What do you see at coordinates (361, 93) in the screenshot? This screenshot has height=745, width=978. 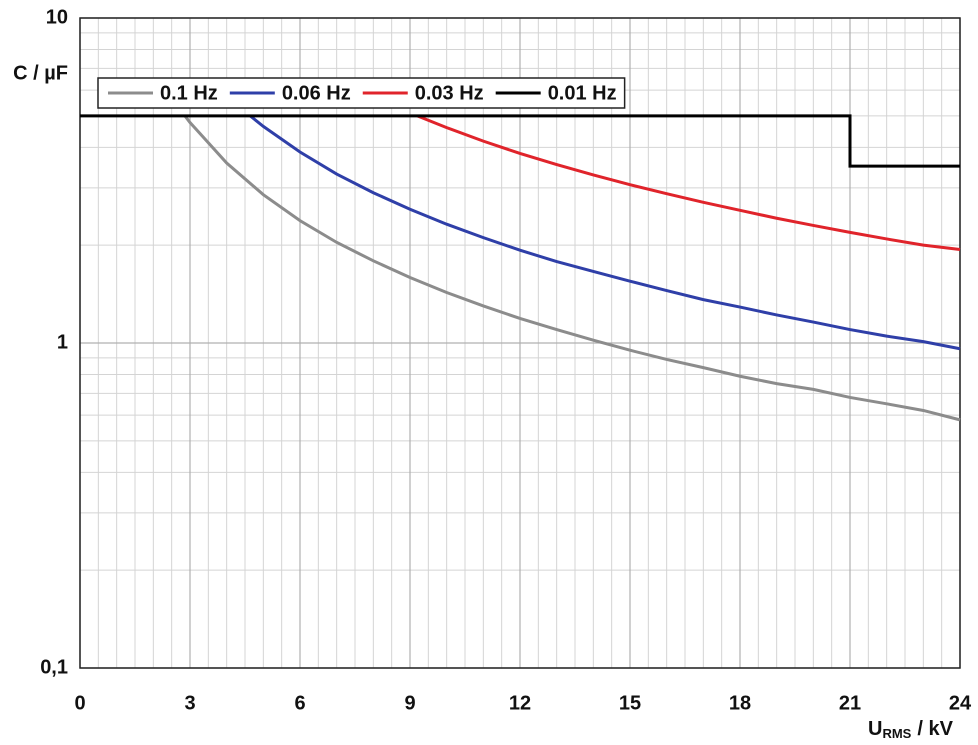 I see `legend: 0.1 Hz 0.06 Hz 0.03 Hz 0.01 Hz` at bounding box center [361, 93].